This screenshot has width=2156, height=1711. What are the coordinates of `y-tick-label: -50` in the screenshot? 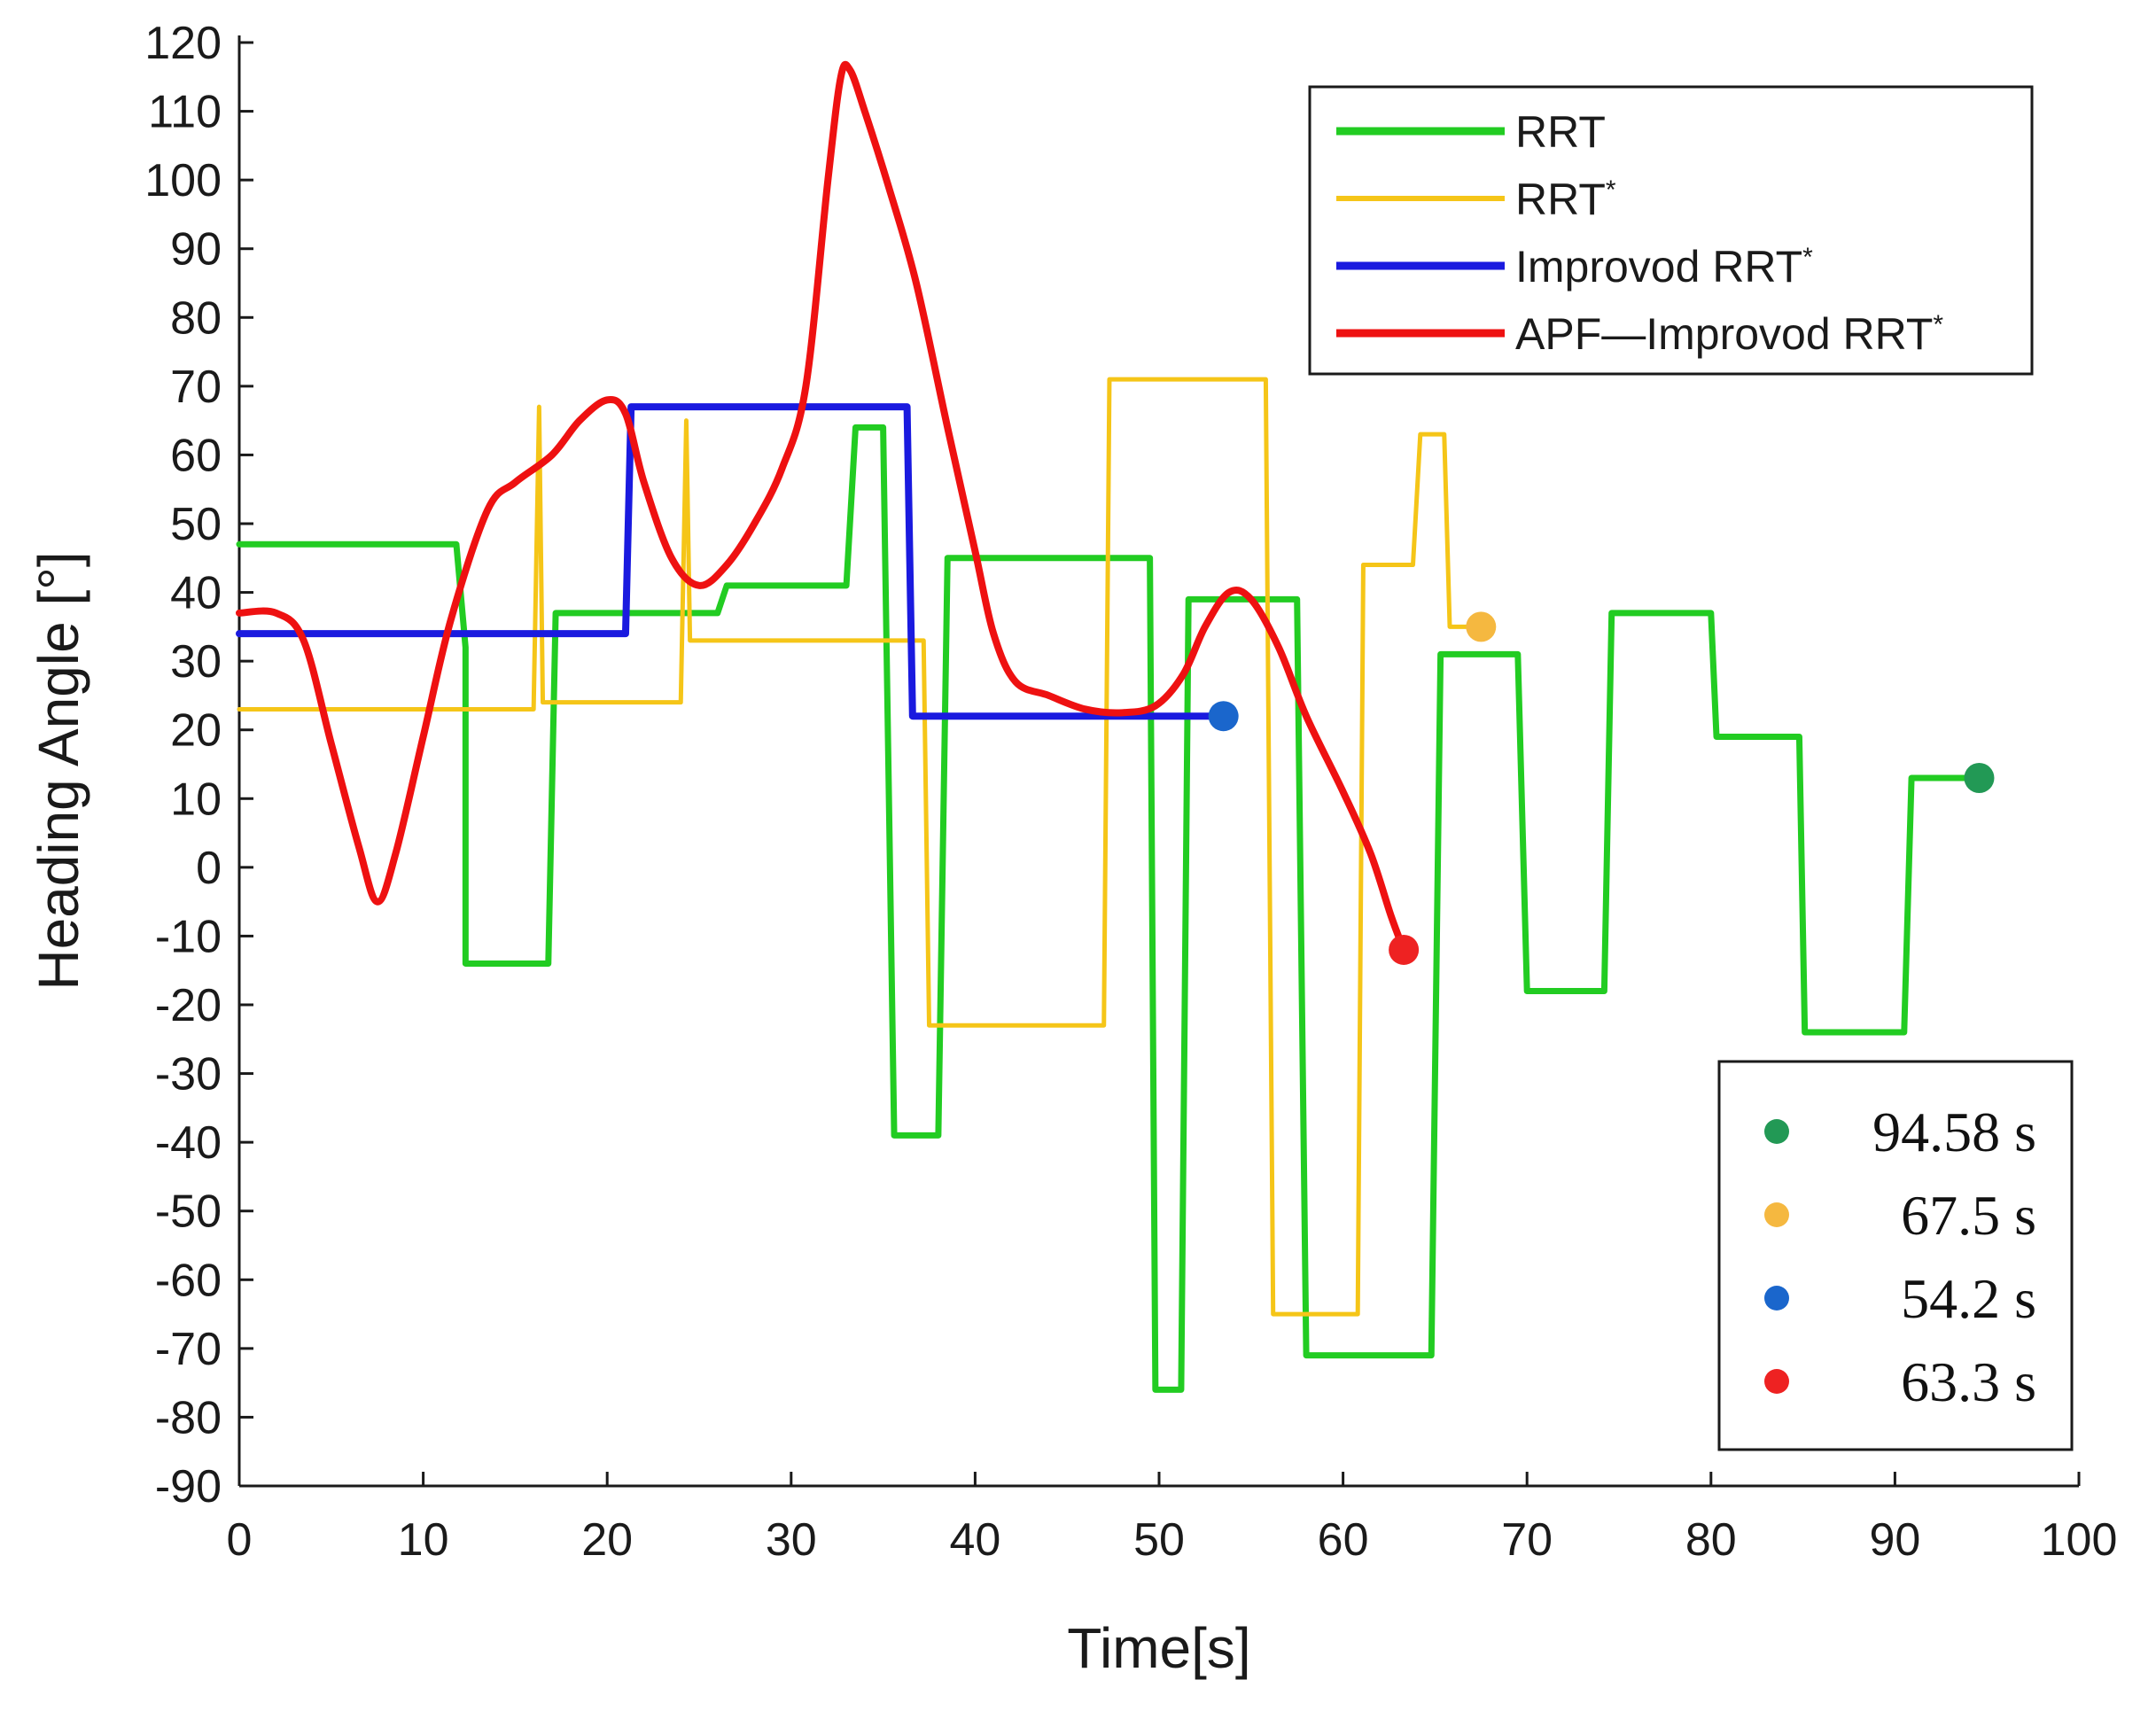 It's located at (188, 1212).